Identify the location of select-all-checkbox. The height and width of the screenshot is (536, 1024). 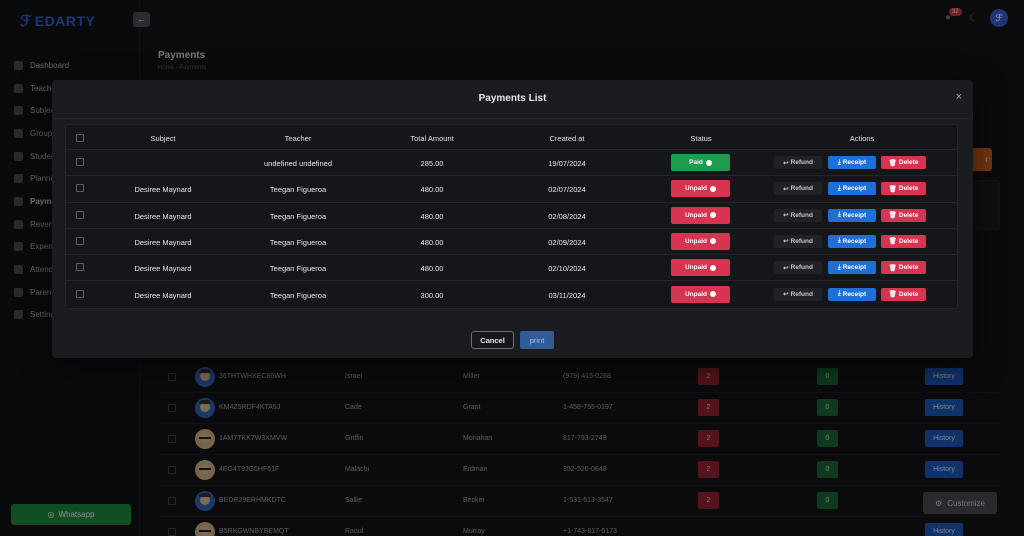
(80, 138).